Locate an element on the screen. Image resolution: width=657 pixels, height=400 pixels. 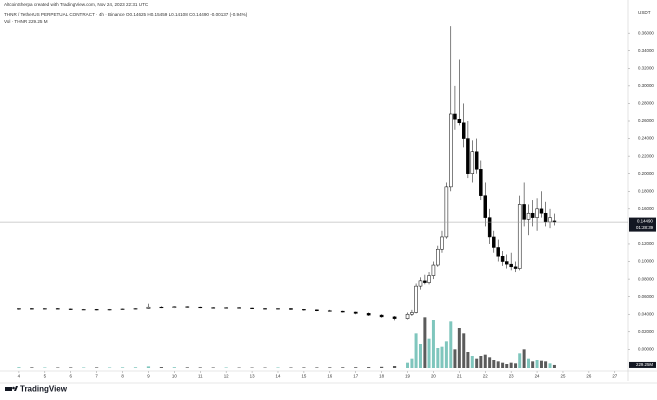
y-tick-label: 0.06000 is located at coordinates (646, 296).